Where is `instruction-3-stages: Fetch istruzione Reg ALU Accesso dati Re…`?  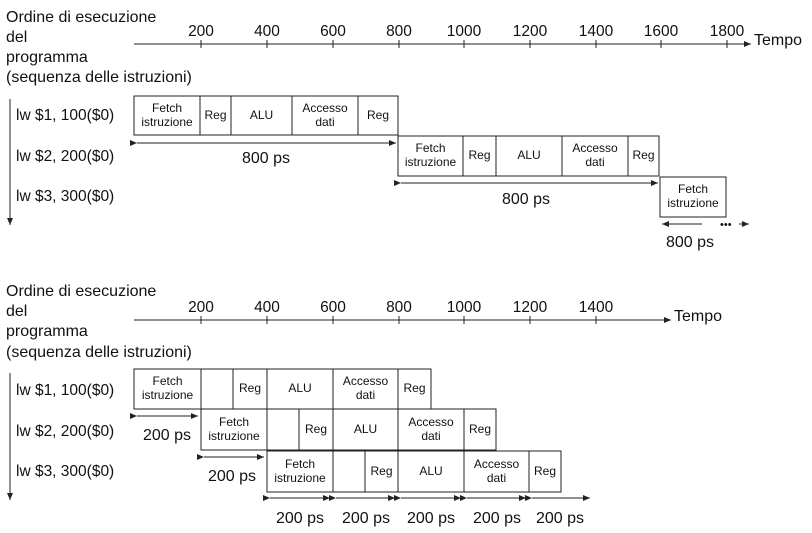
instruction-3-stages: Fetch istruzione Reg ALU Accesso dati Re… is located at coordinates (414, 471).